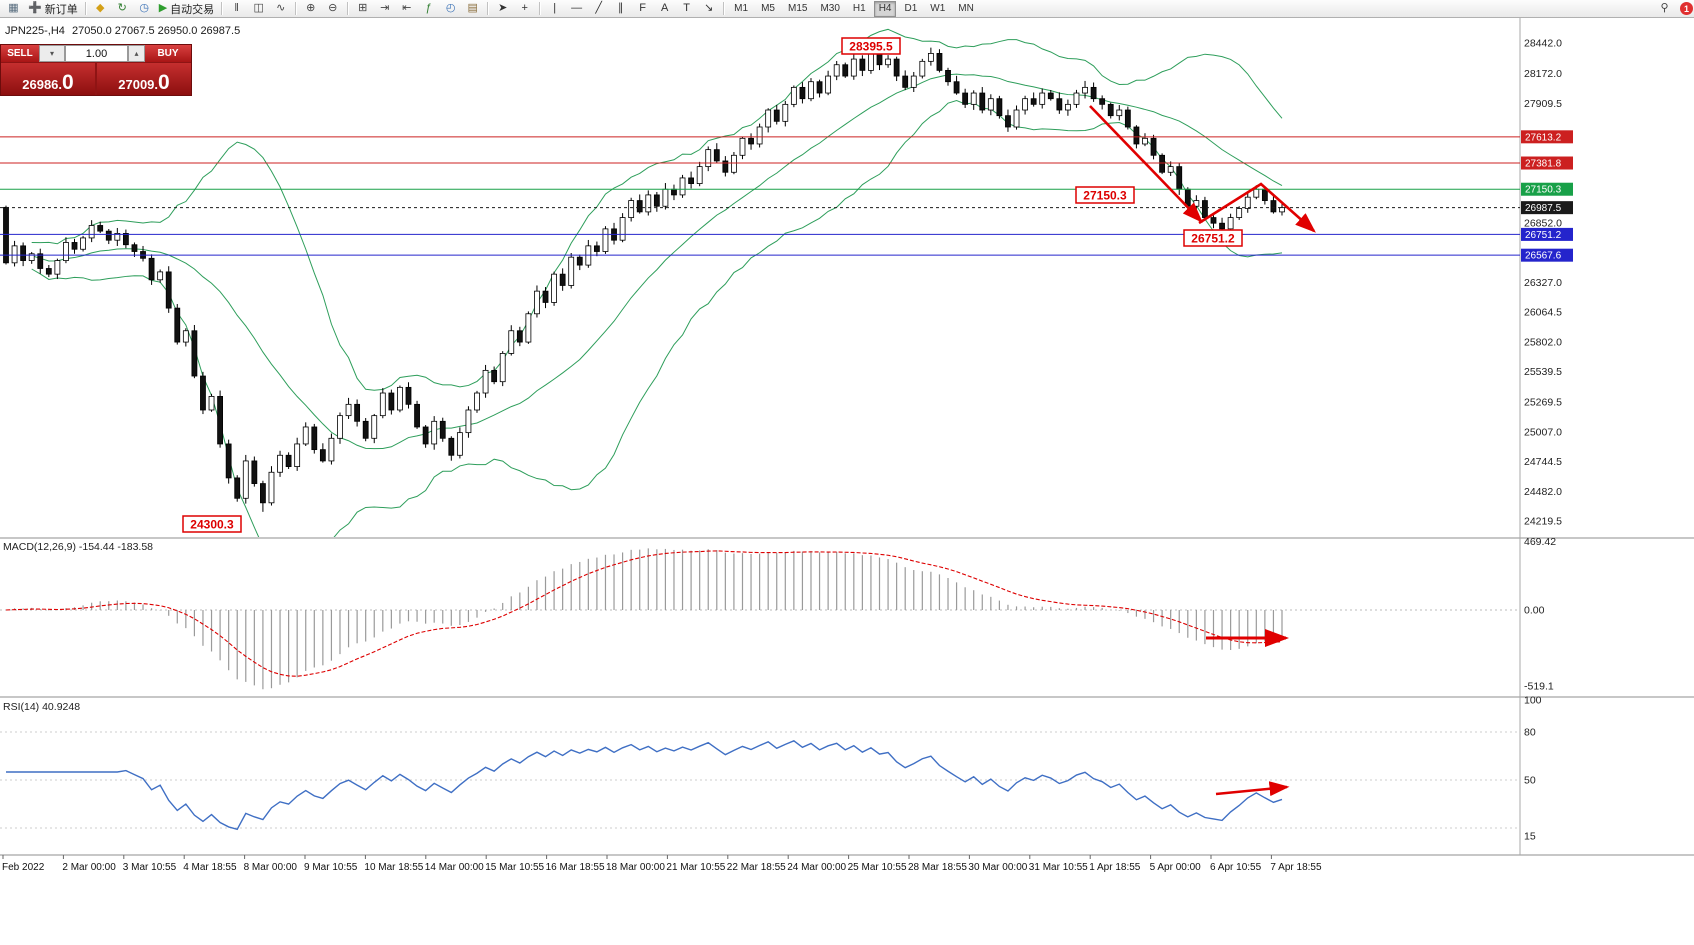 This screenshot has height=945, width=1694. Describe the element at coordinates (1543, 44) in the screenshot. I see `svg-text: 28442.0` at that location.